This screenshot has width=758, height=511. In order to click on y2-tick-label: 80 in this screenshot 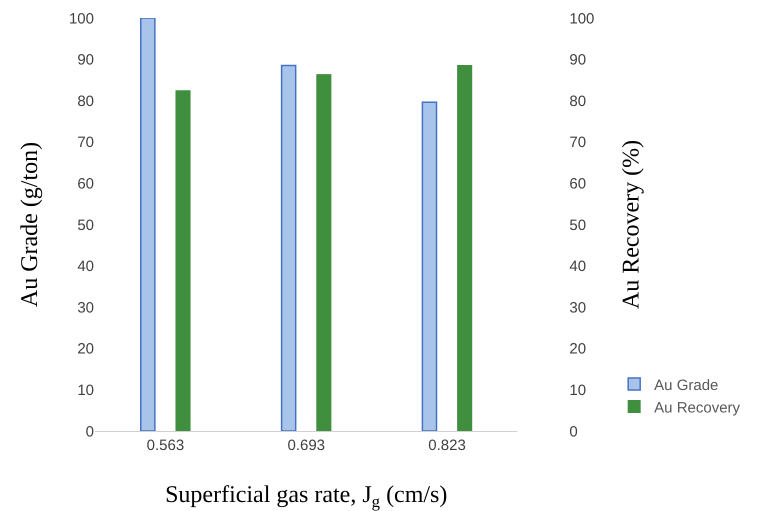, I will do `click(577, 101)`.